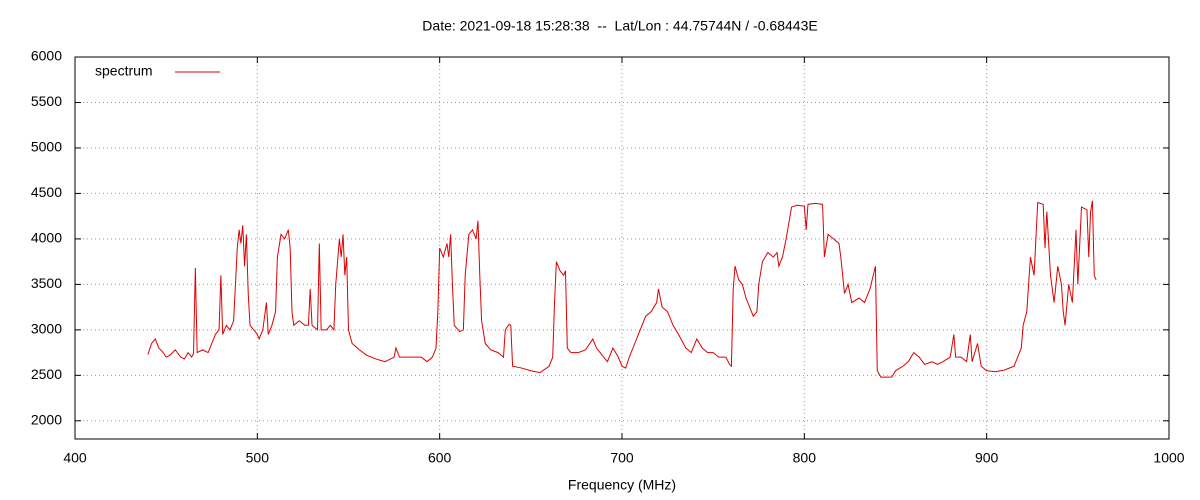 This screenshot has height=500, width=1200. What do you see at coordinates (622, 458) in the screenshot?
I see `x-tick-label: 700` at bounding box center [622, 458].